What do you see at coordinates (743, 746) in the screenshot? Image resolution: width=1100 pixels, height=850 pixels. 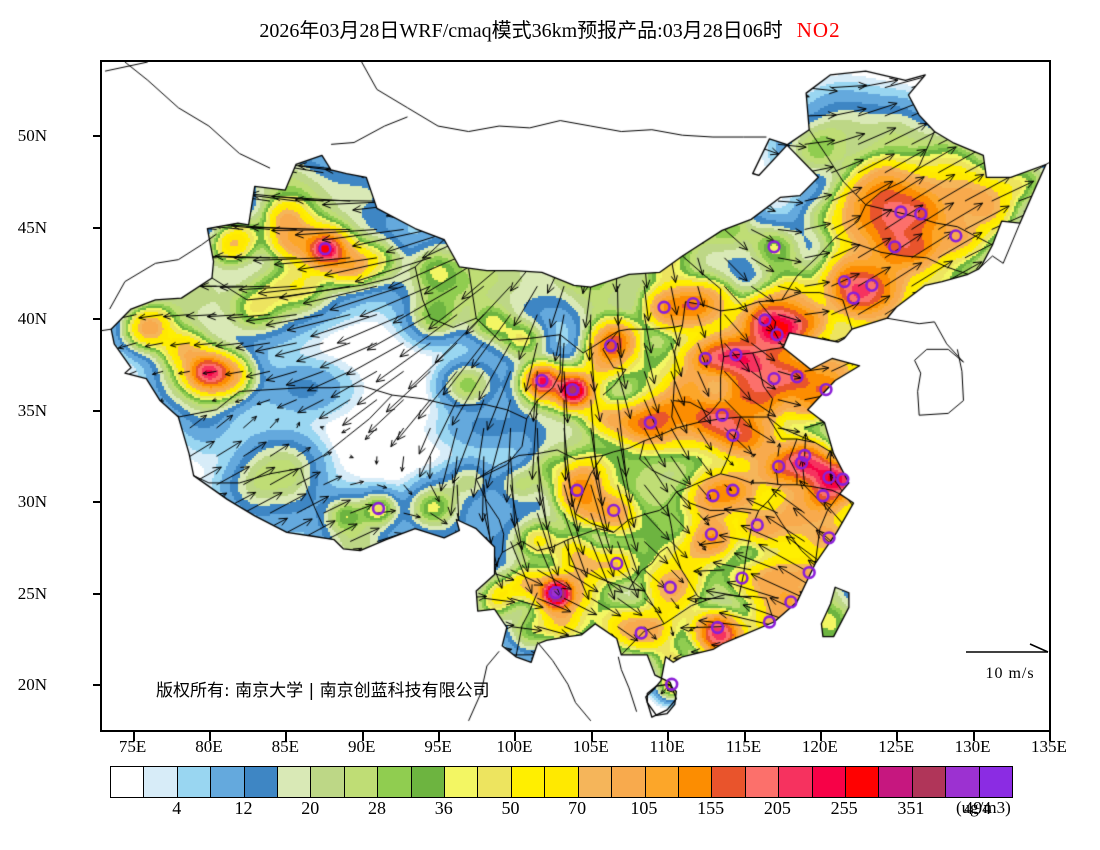 I see `x-tick-label-115E: 115E` at bounding box center [743, 746].